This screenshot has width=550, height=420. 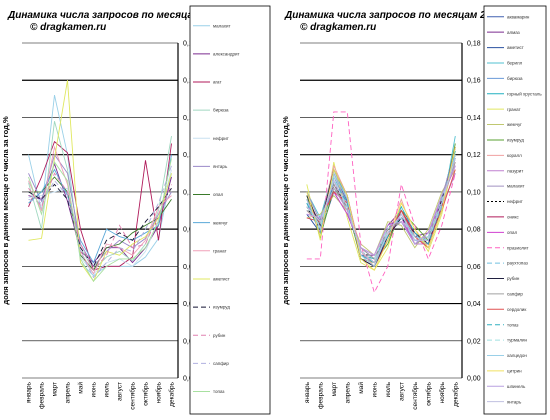 What do you see at coordinates (516, 386) in the screenshot?
I see `legend-label: шпинель` at bounding box center [516, 386].